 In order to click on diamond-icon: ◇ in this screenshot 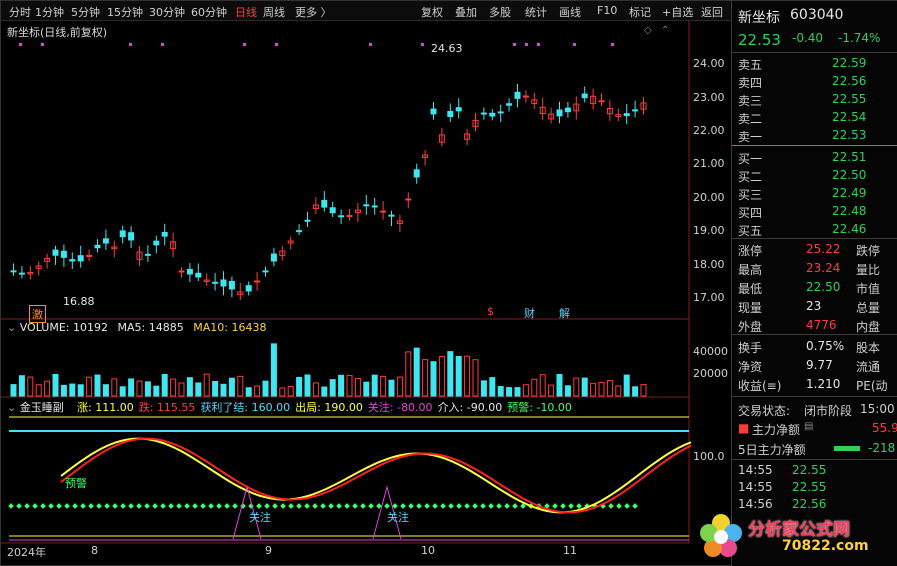, I will do `click(648, 30)`.